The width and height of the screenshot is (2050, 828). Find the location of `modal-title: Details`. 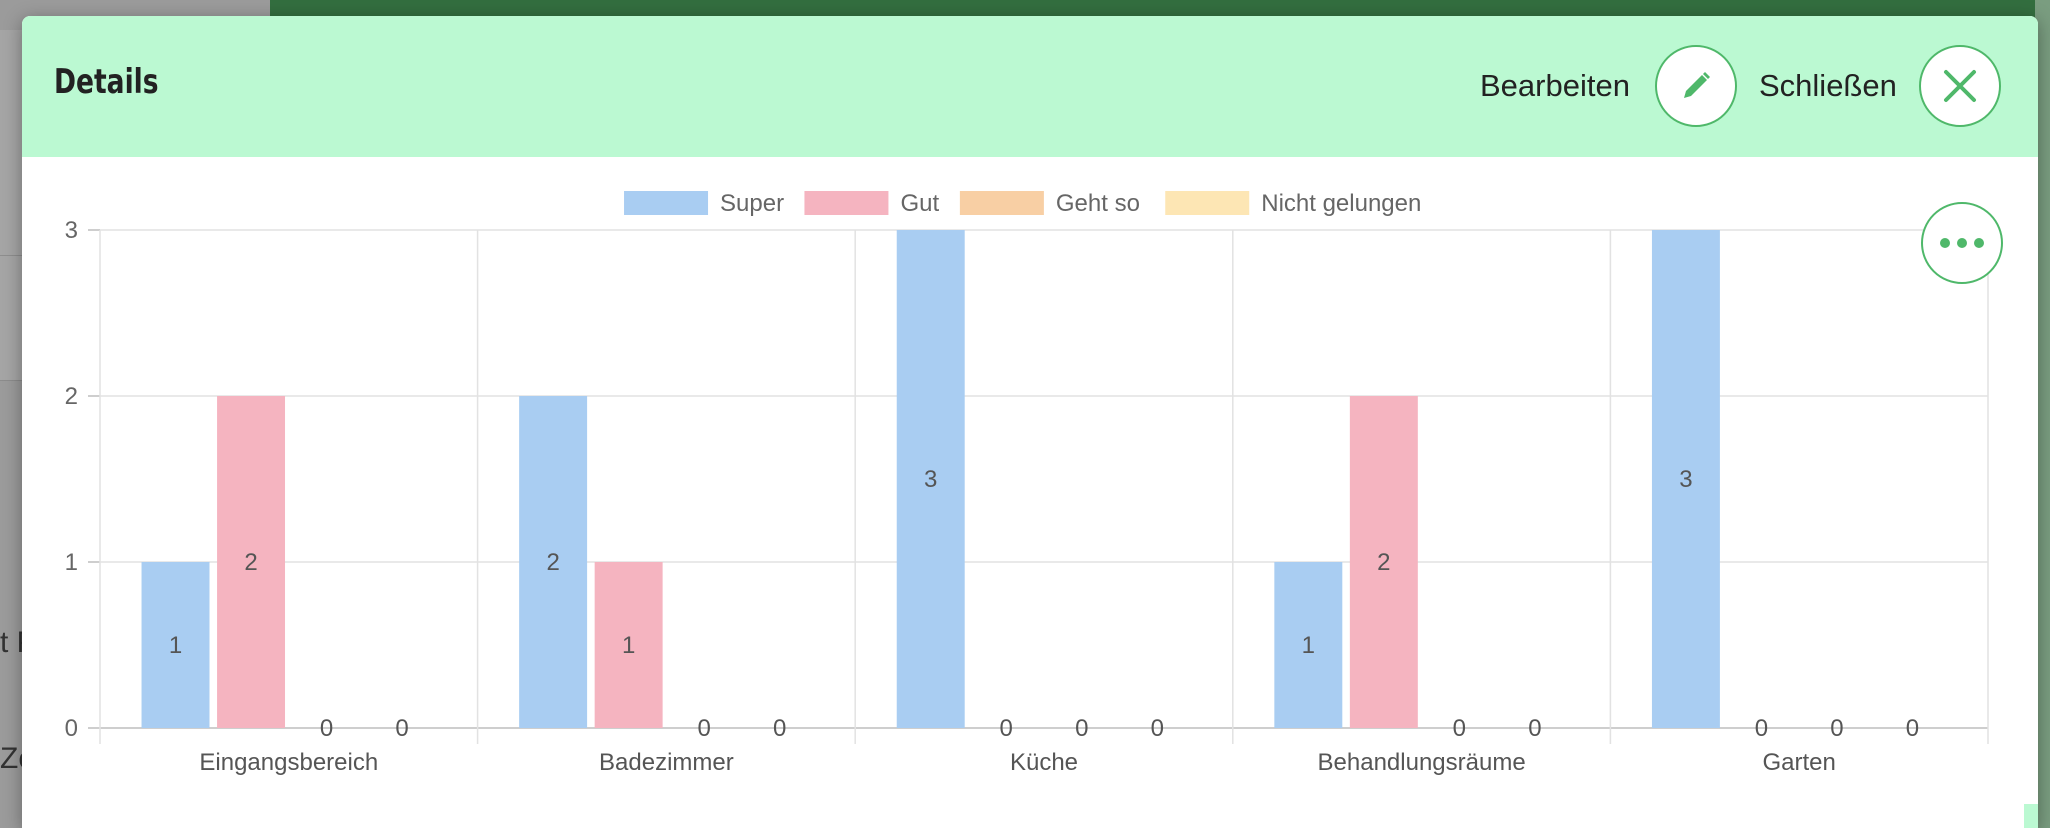

modal-title: Details is located at coordinates (106, 82).